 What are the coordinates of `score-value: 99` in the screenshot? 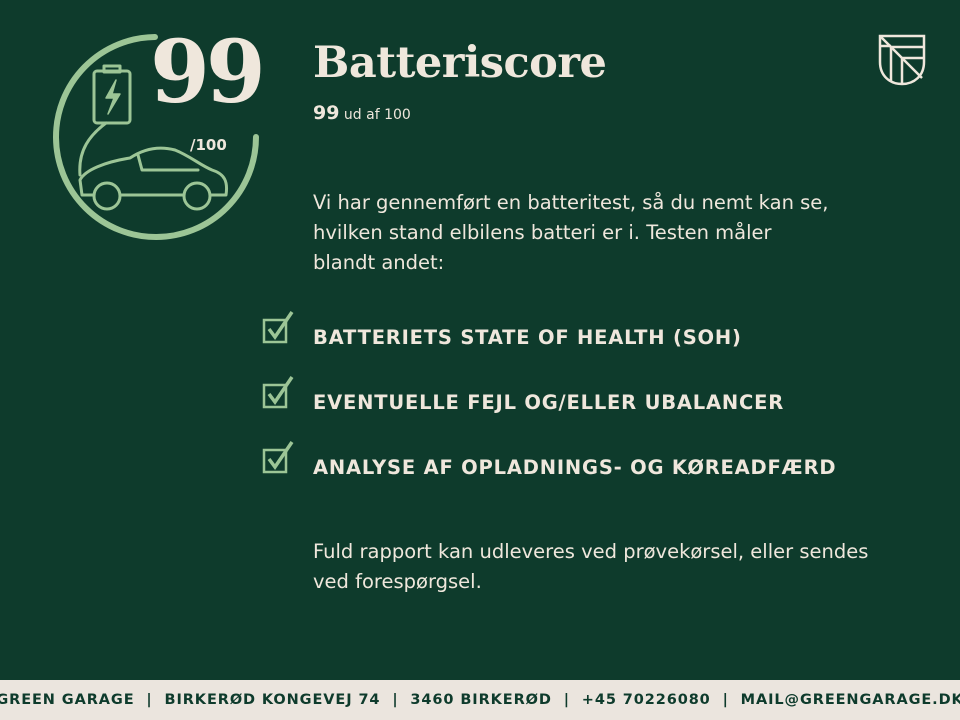 It's located at (208, 72).